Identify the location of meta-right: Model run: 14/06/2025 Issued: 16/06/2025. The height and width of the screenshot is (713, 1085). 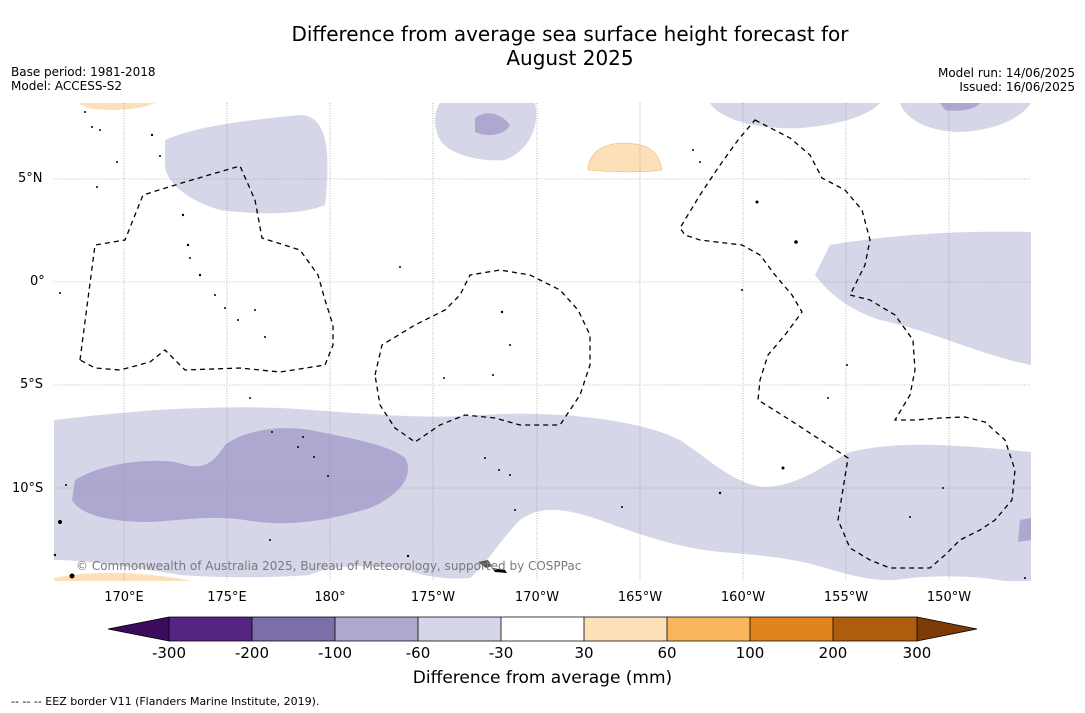
(1006, 80).